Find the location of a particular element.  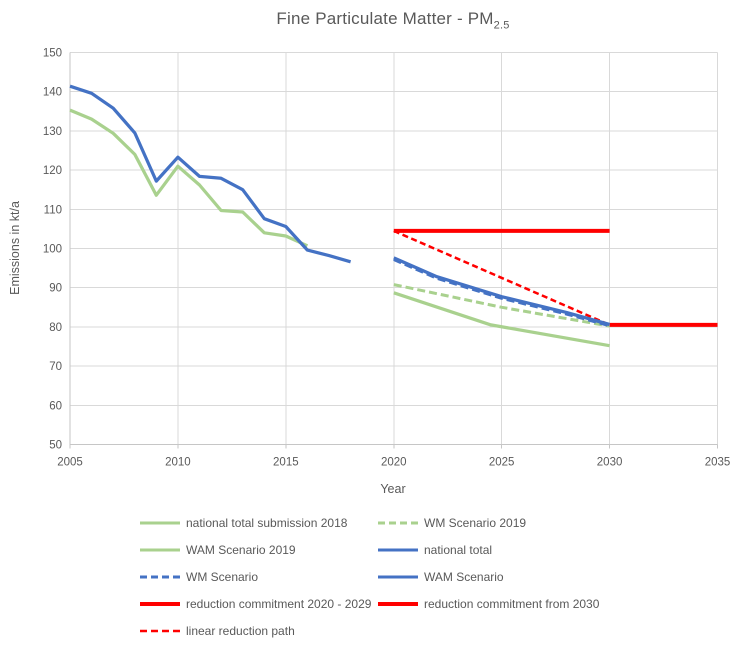

legend-item: national total is located at coordinates (488, 550).